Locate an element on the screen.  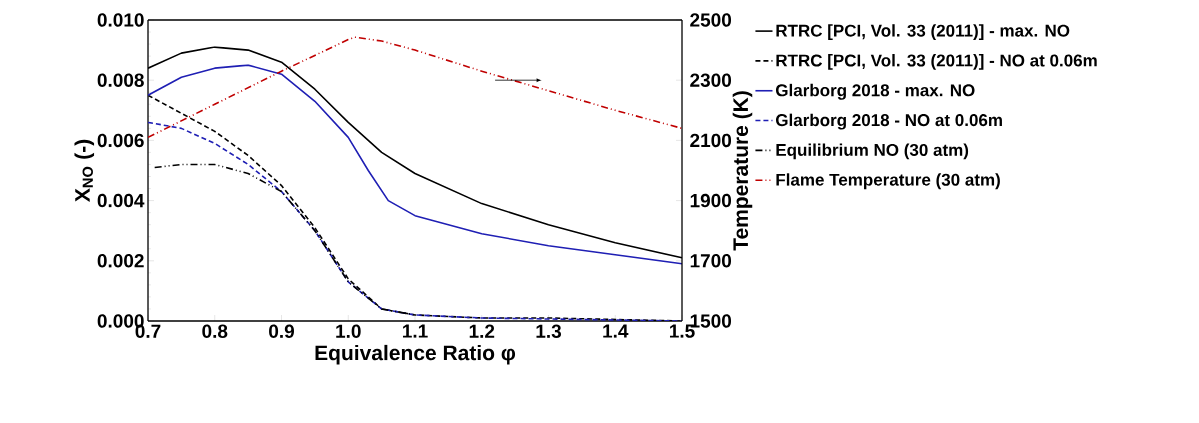
y2-axis-title: Temperature (K) is located at coordinates (742, 171).